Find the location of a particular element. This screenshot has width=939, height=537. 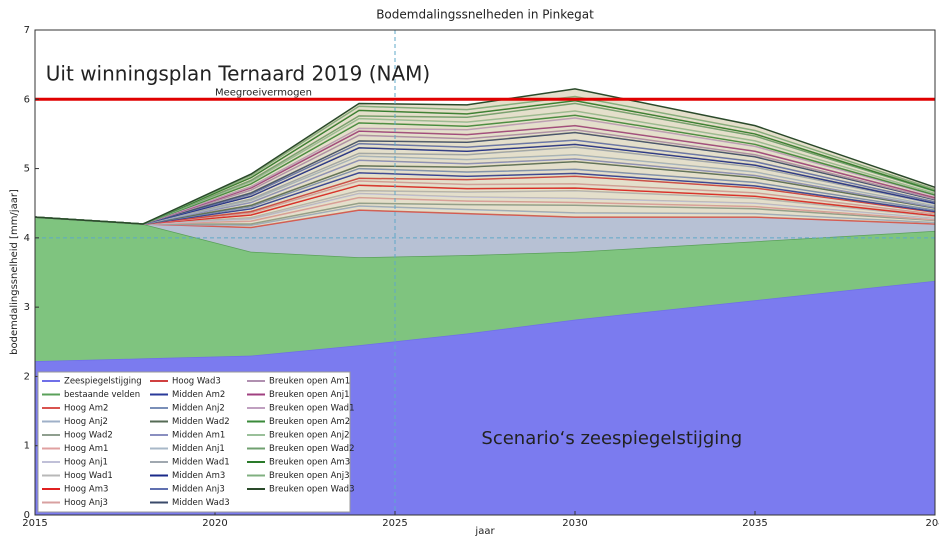

legend-label: Midden Wad3 is located at coordinates (201, 503).